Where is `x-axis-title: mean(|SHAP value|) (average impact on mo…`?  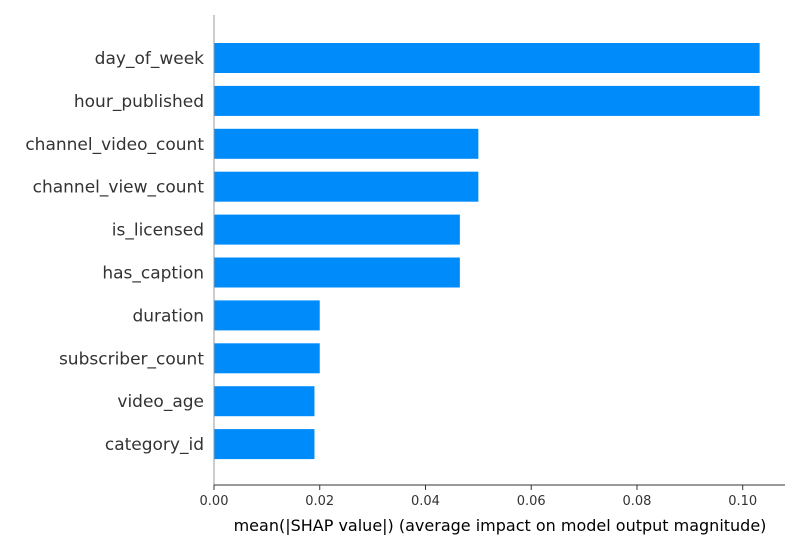
x-axis-title: mean(|SHAP value|) (average impact on mo… is located at coordinates (500, 525).